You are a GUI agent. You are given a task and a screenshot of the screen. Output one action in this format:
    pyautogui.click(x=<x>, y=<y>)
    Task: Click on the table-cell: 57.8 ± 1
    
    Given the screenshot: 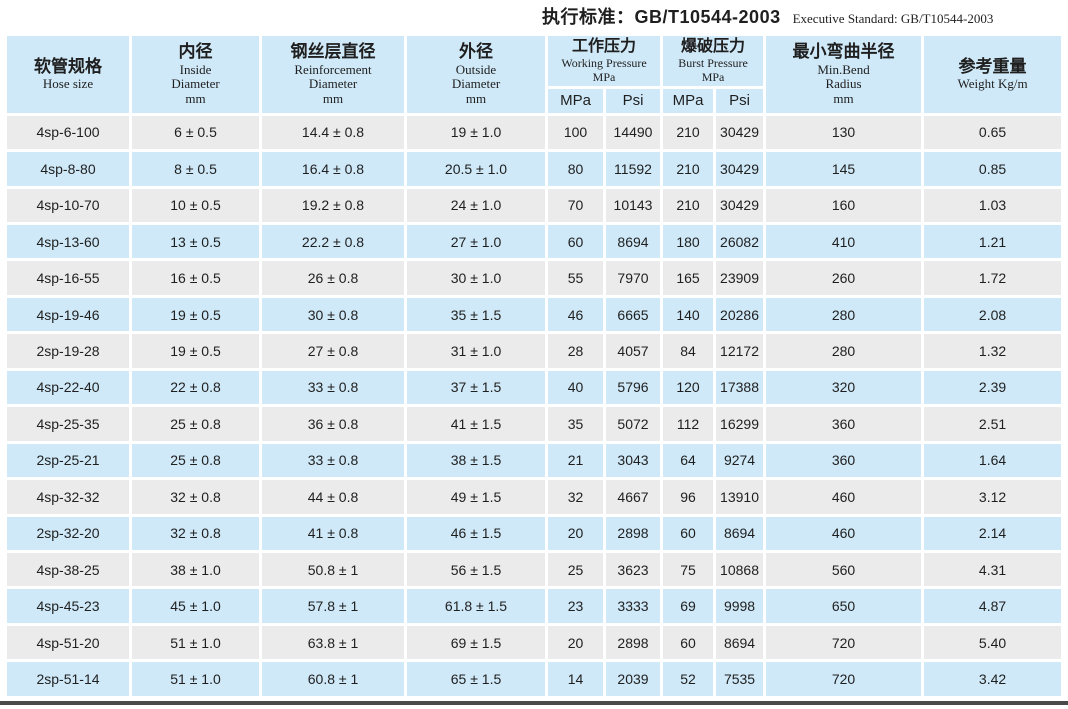 What is the action you would take?
    pyautogui.click(x=333, y=606)
    